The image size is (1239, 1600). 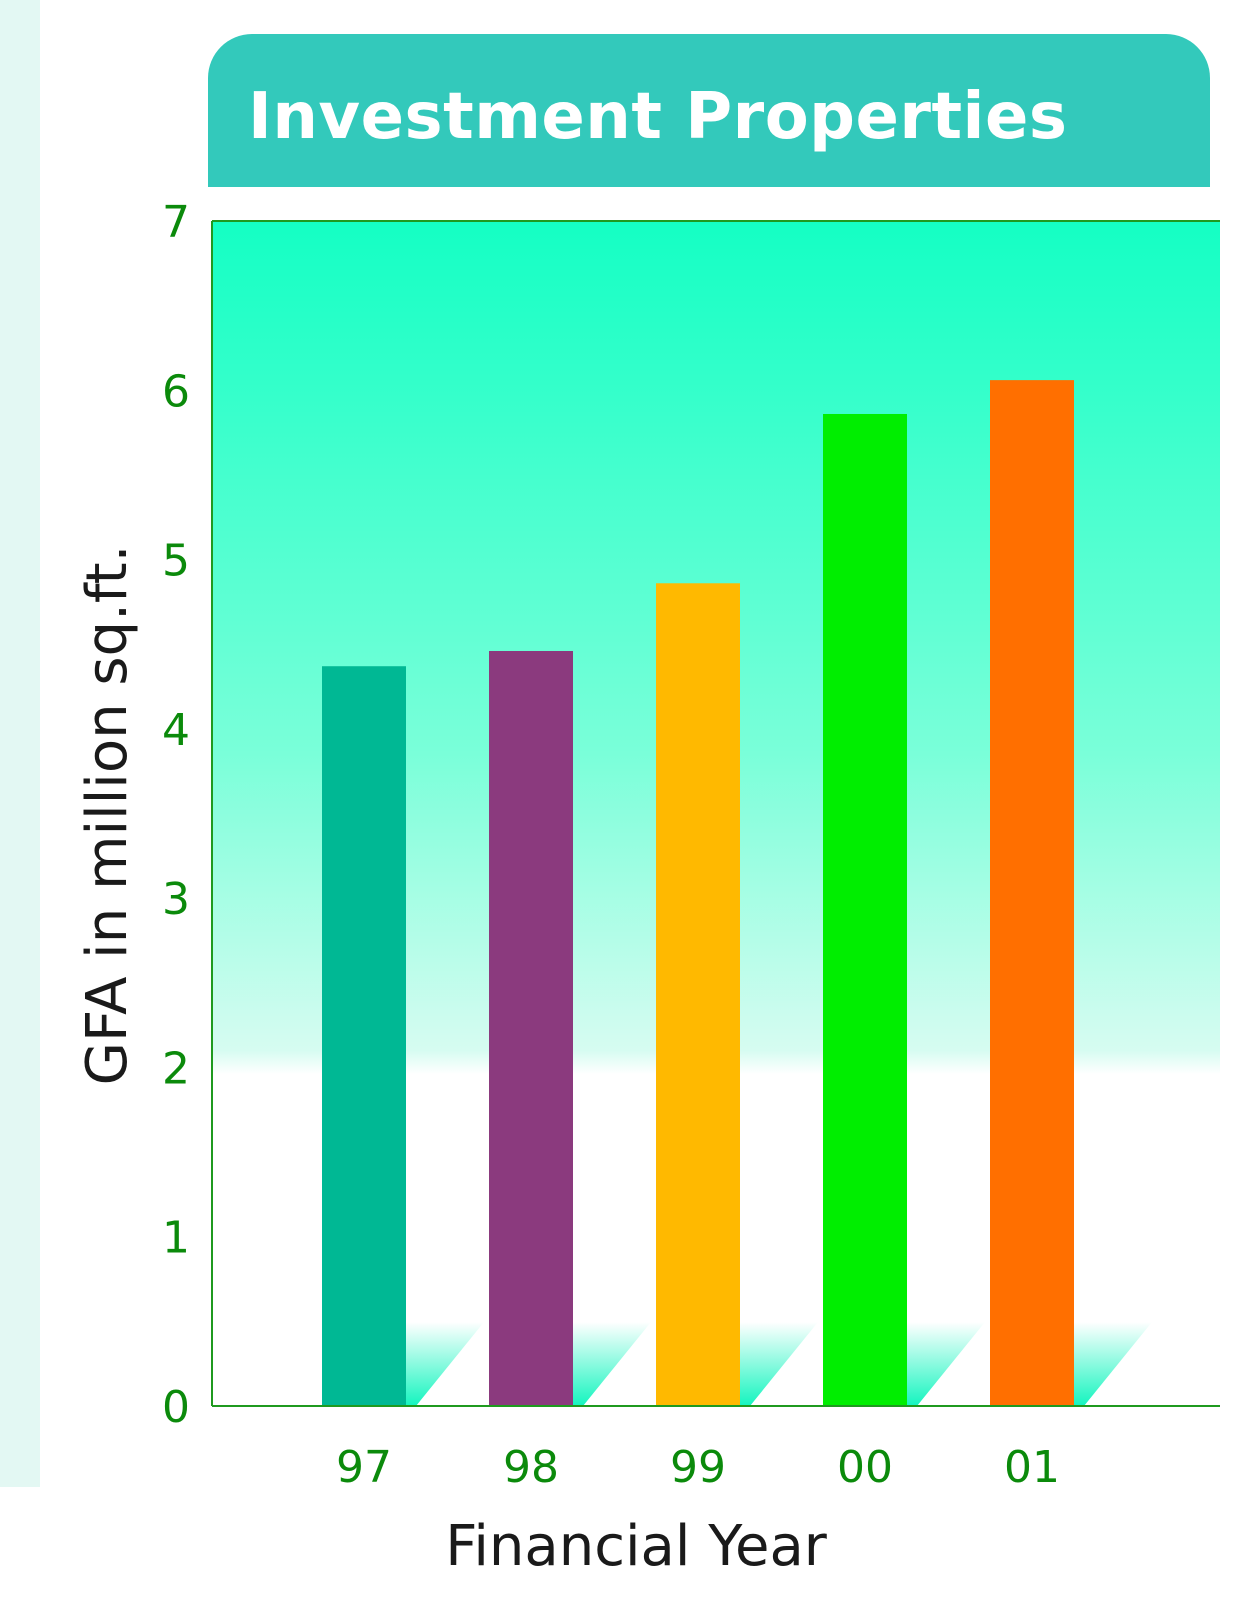 What do you see at coordinates (176, 899) in the screenshot?
I see `y-tick-label-3: 3` at bounding box center [176, 899].